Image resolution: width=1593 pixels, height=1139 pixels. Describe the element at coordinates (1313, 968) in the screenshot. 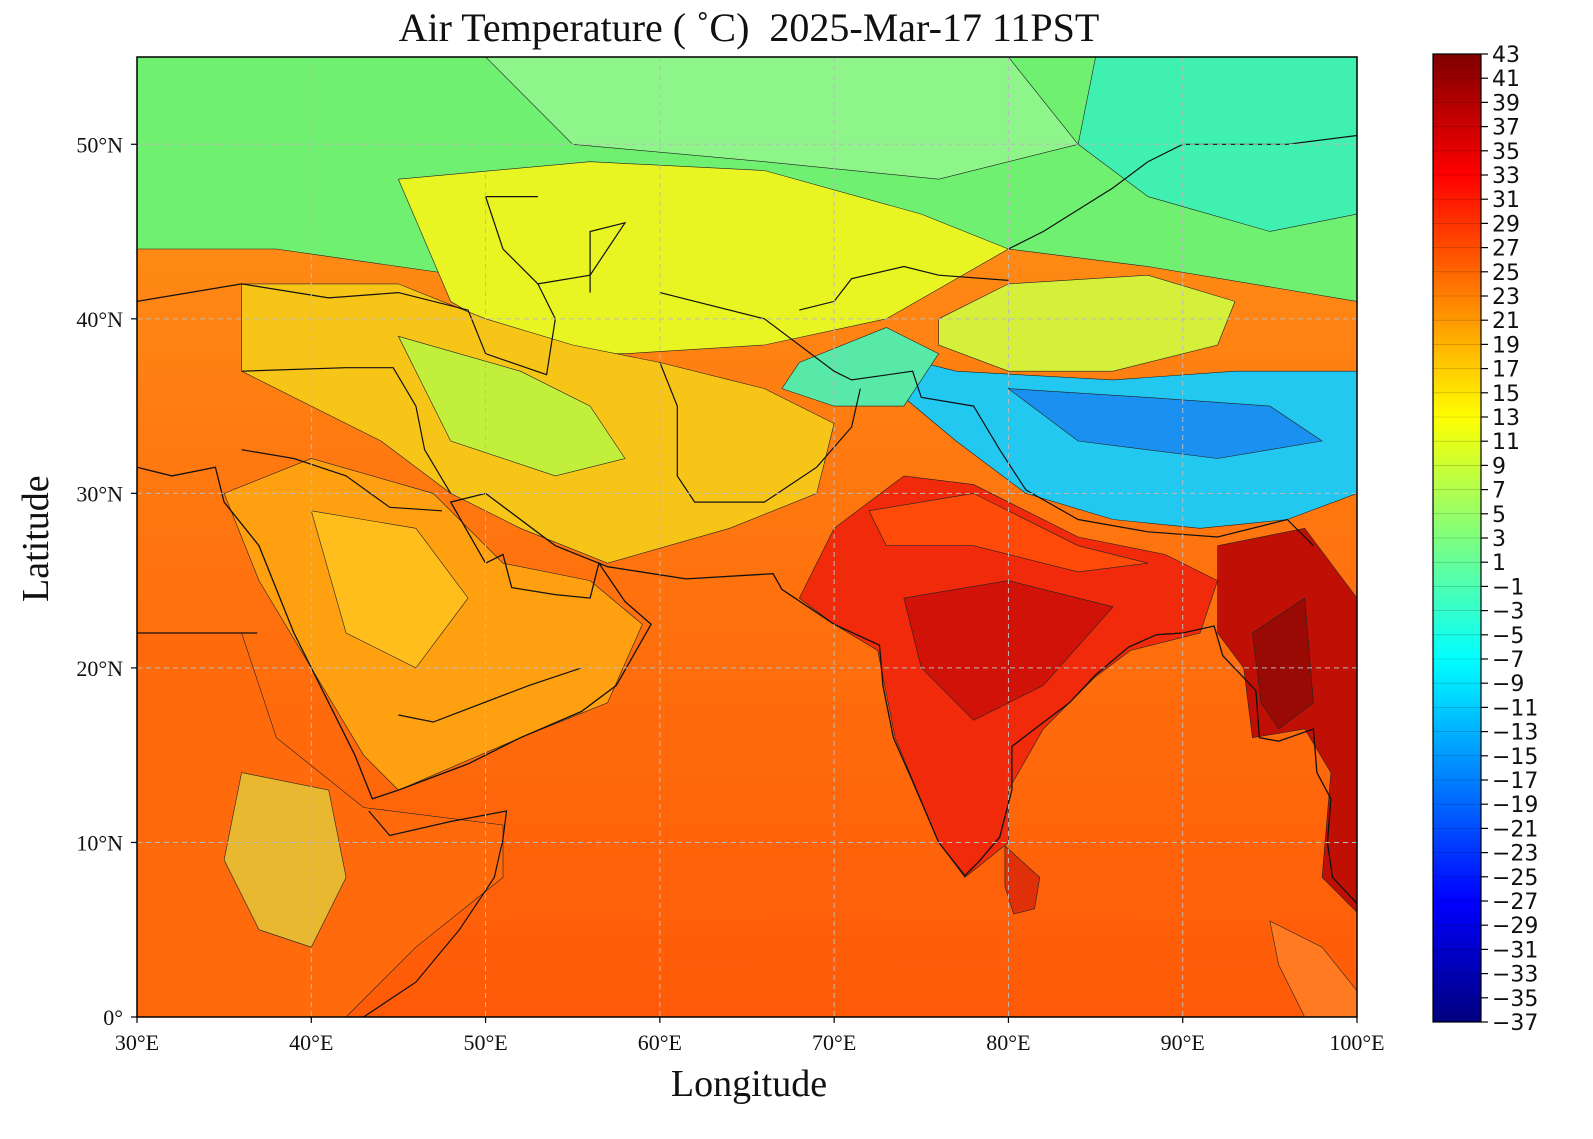

I see `sumatra-region` at that location.